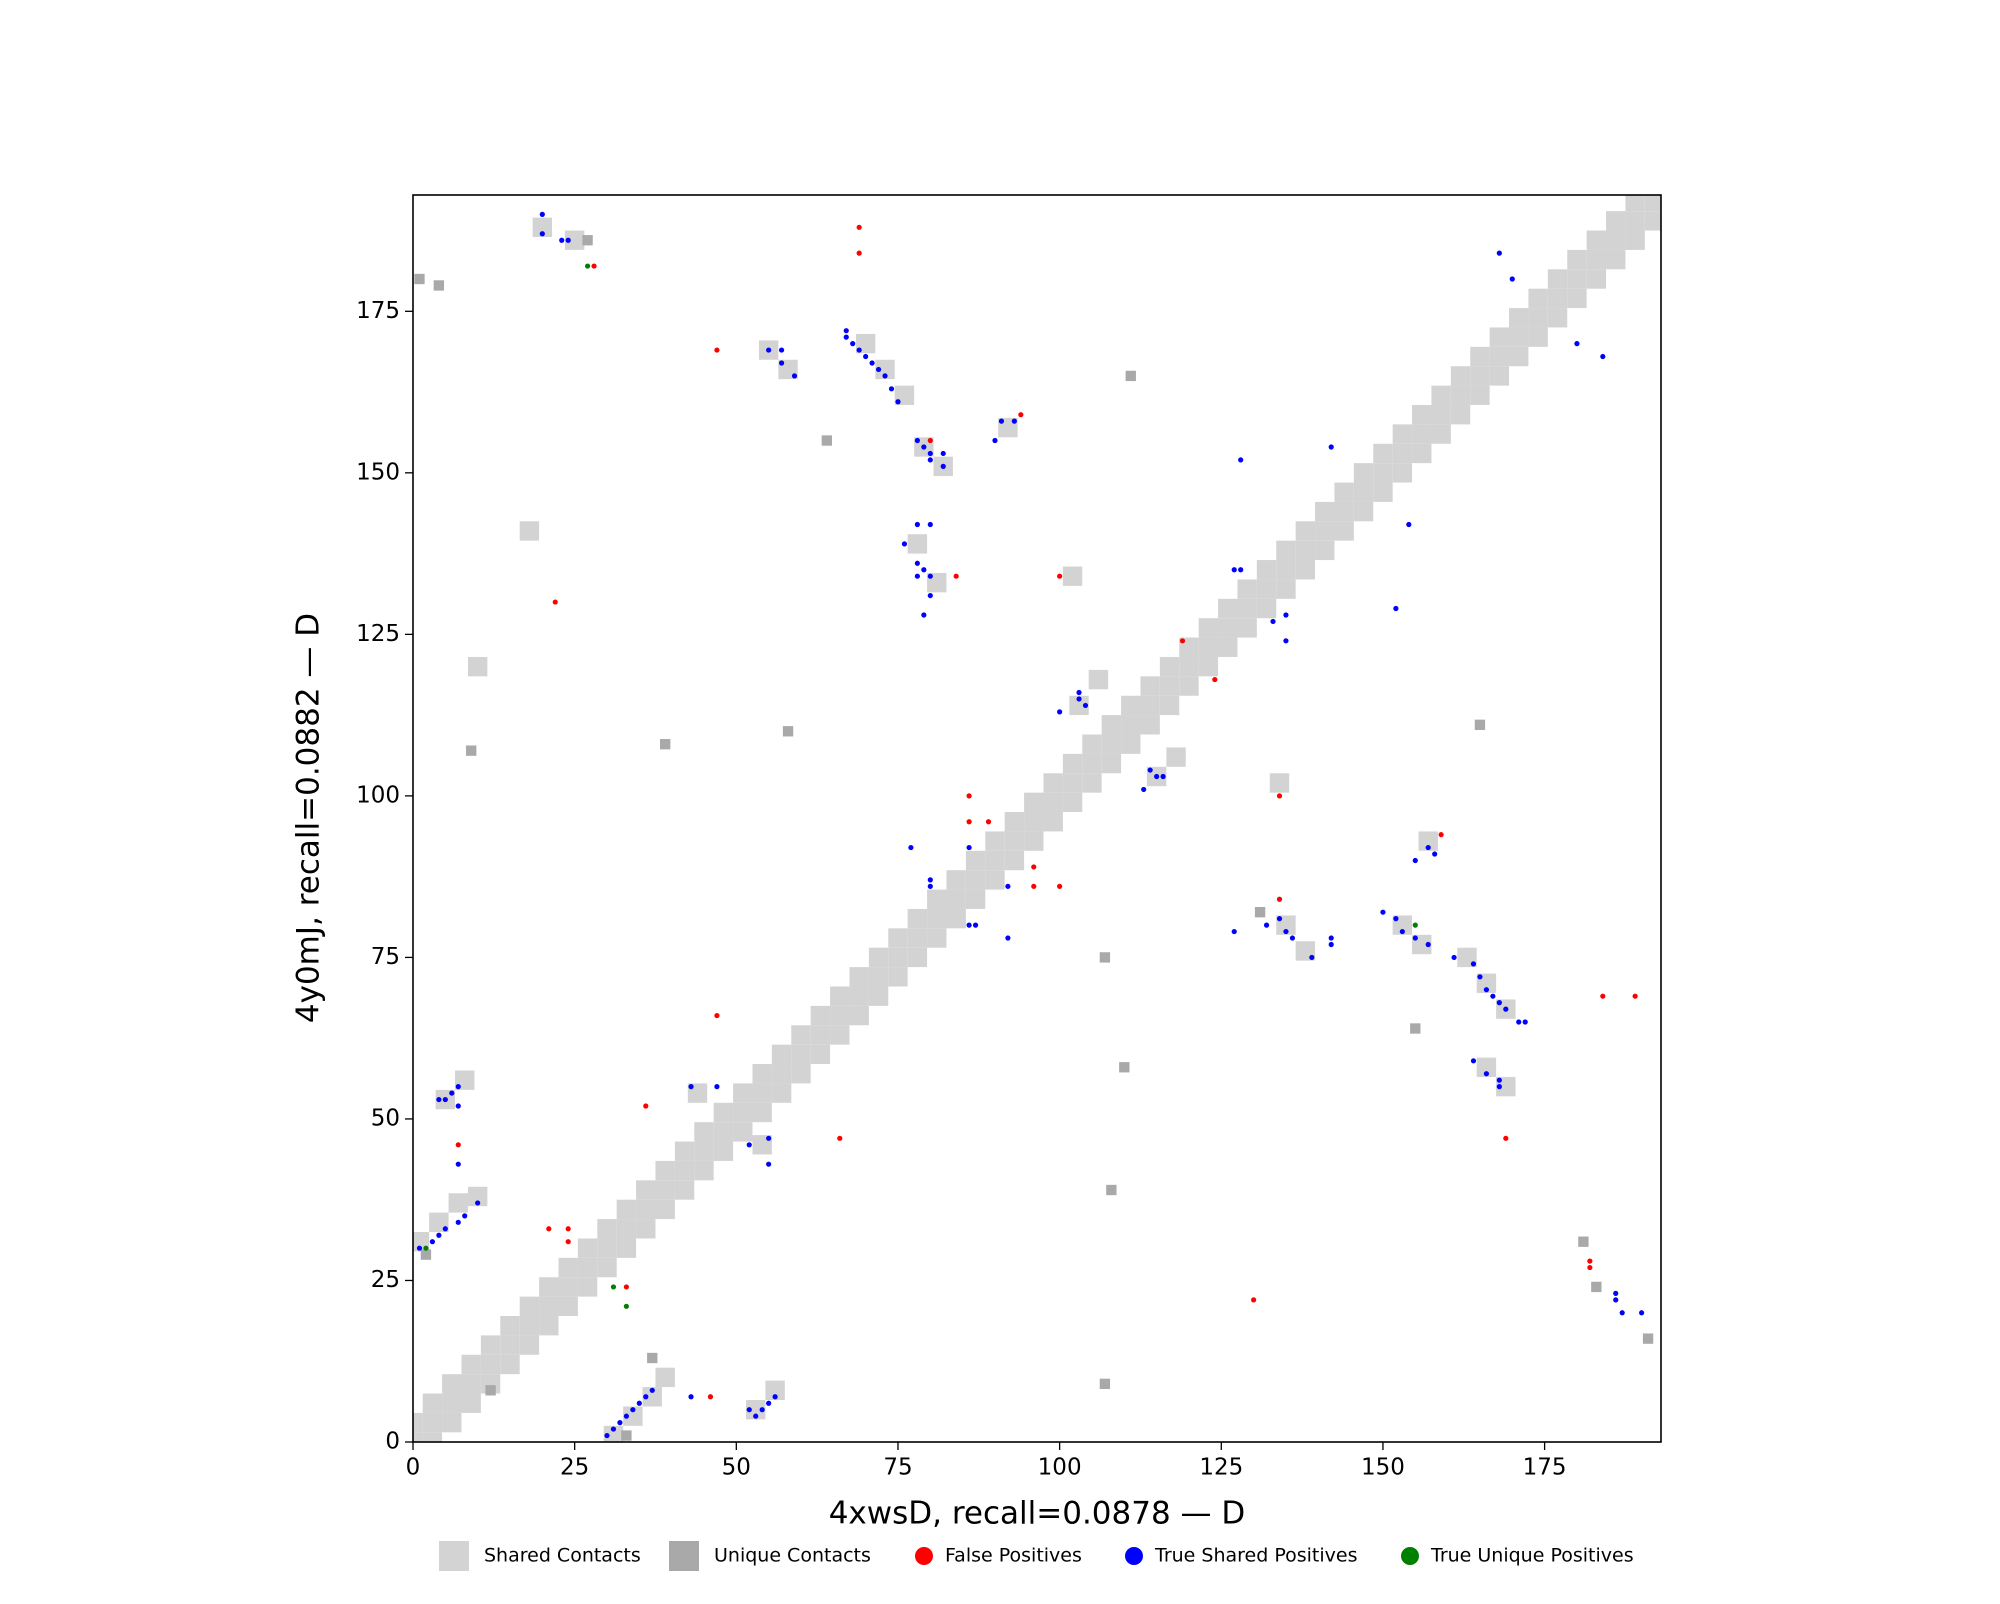 Image resolution: width=2000 pixels, height=1604 pixels. Describe the element at coordinates (897, 1468) in the screenshot. I see `x-tick-label: 75` at that location.